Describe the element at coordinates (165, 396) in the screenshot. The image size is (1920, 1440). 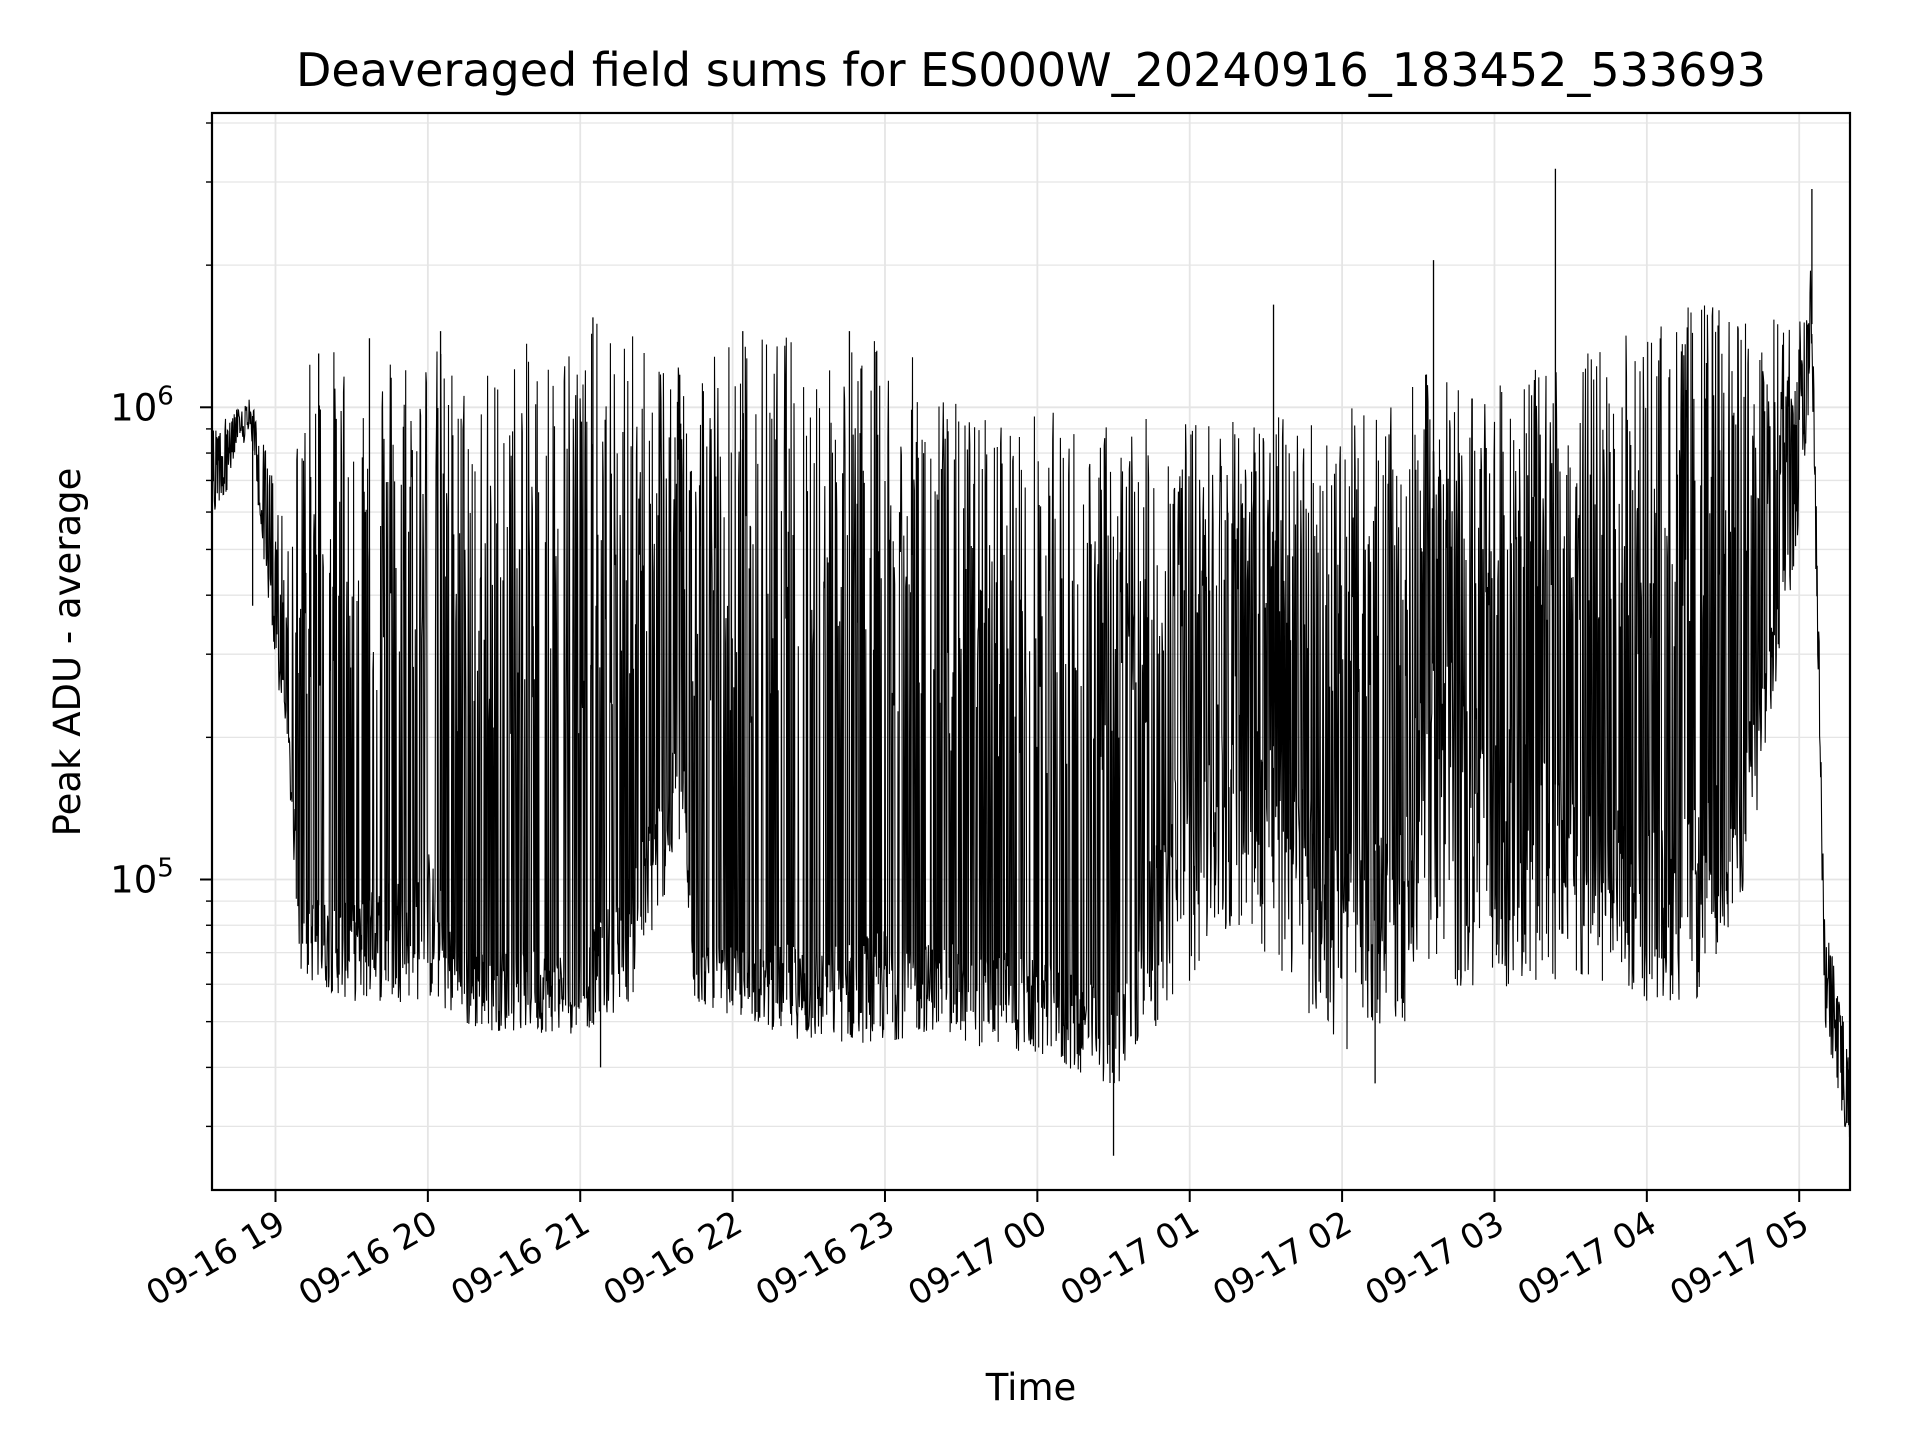
I see `y-tick-label-exponent: 6` at that location.